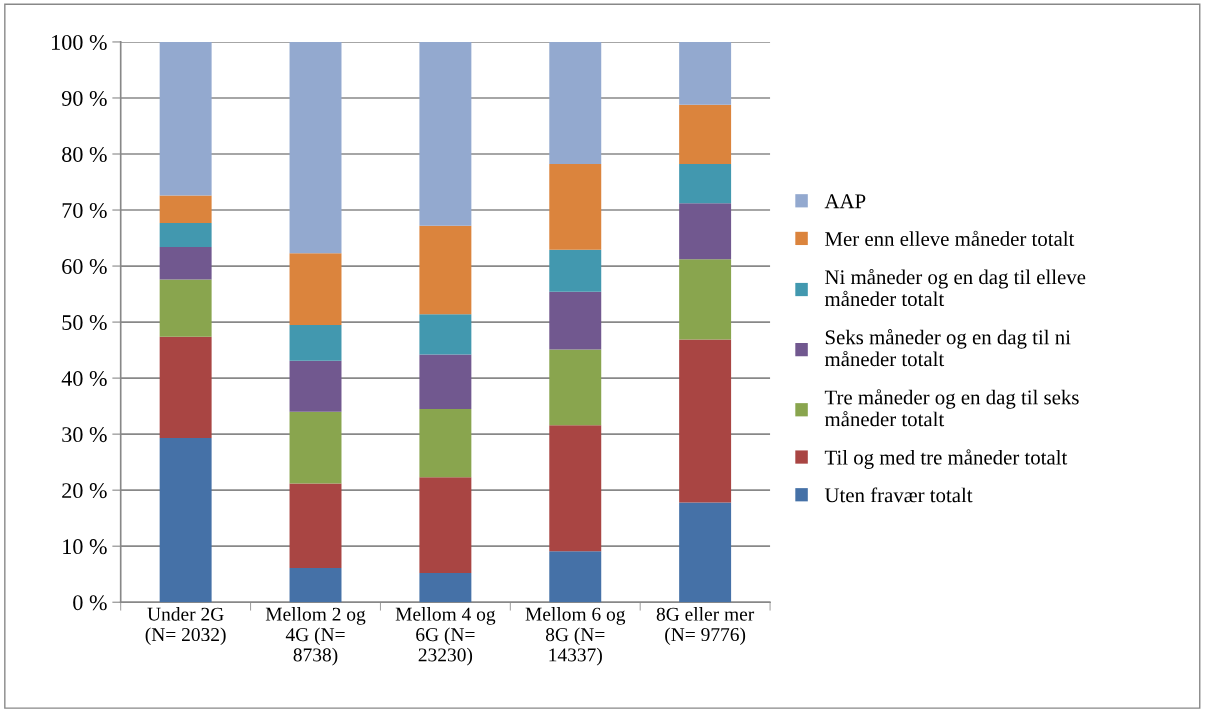  What do you see at coordinates (84, 323) in the screenshot?
I see `y-tick-label: 50 %` at bounding box center [84, 323].